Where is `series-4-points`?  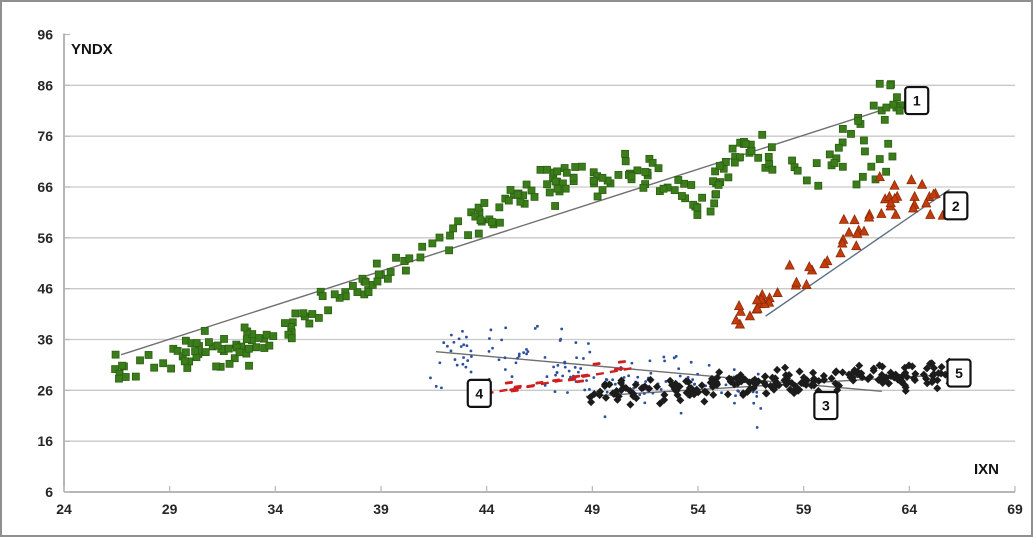 series-4-points is located at coordinates (554, 376).